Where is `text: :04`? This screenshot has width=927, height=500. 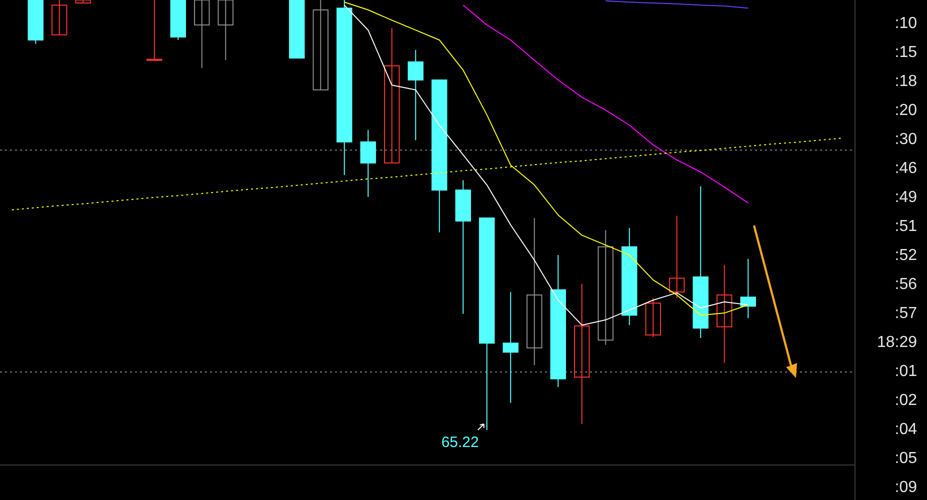
text: :04 is located at coordinates (906, 429).